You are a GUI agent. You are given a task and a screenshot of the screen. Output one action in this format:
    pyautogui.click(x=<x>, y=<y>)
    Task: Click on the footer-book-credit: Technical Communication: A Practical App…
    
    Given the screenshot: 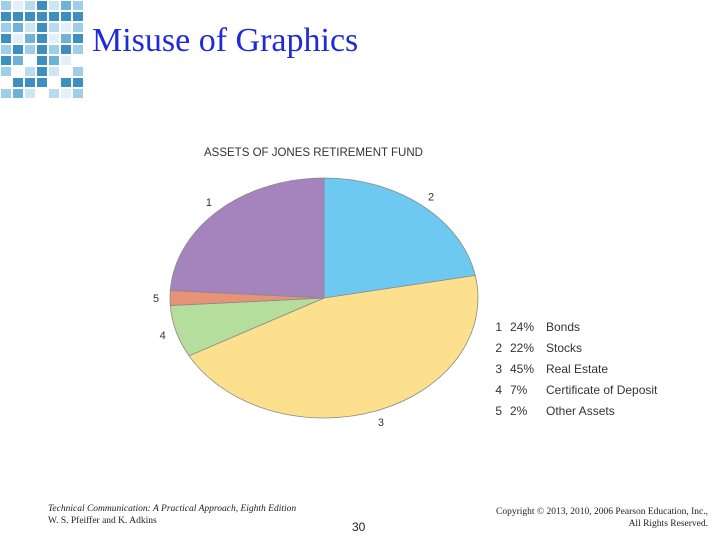 What is the action you would take?
    pyautogui.click(x=172, y=515)
    